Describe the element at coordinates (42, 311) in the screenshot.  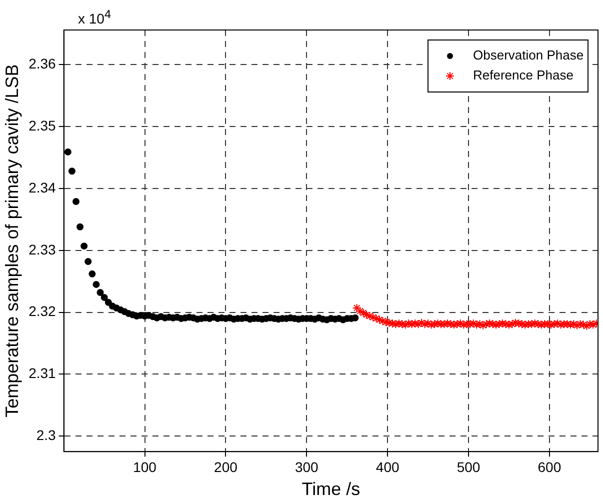
I see `y-tick-label: 2.32` at that location.